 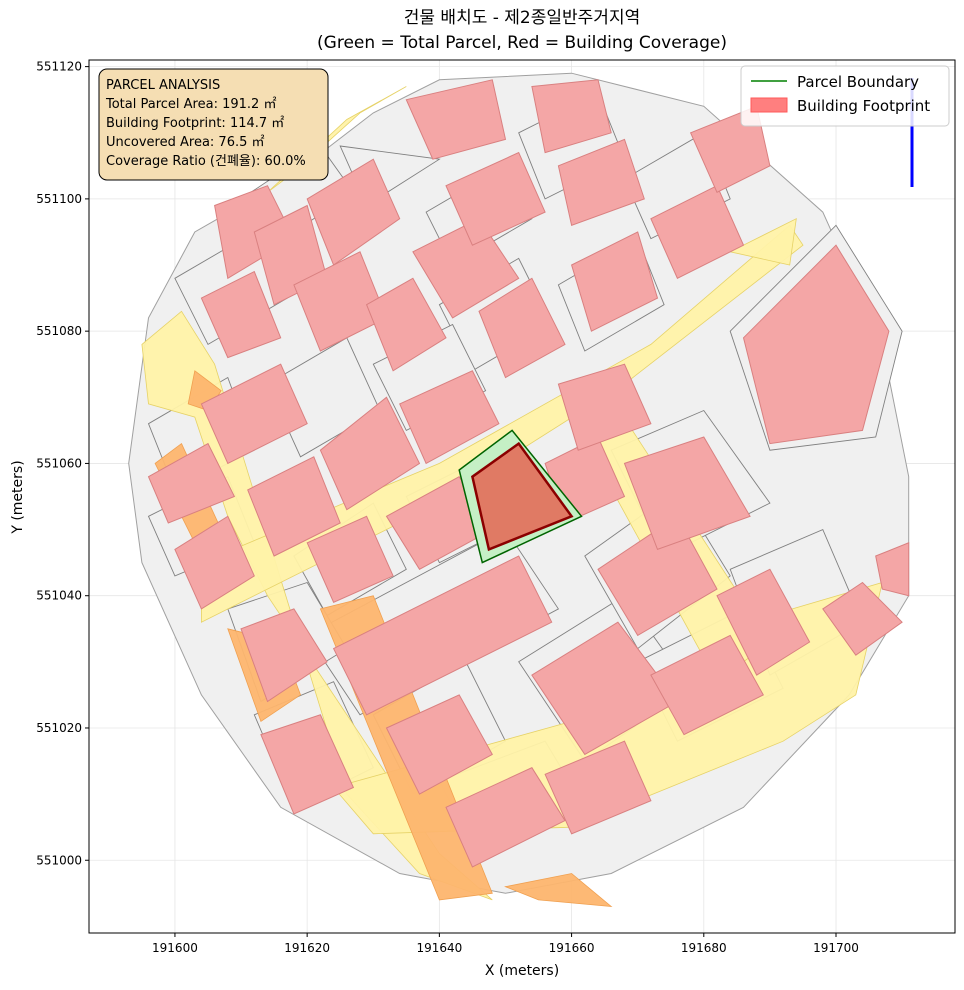 I want to click on x-tick-label: 191660, so click(x=572, y=948).